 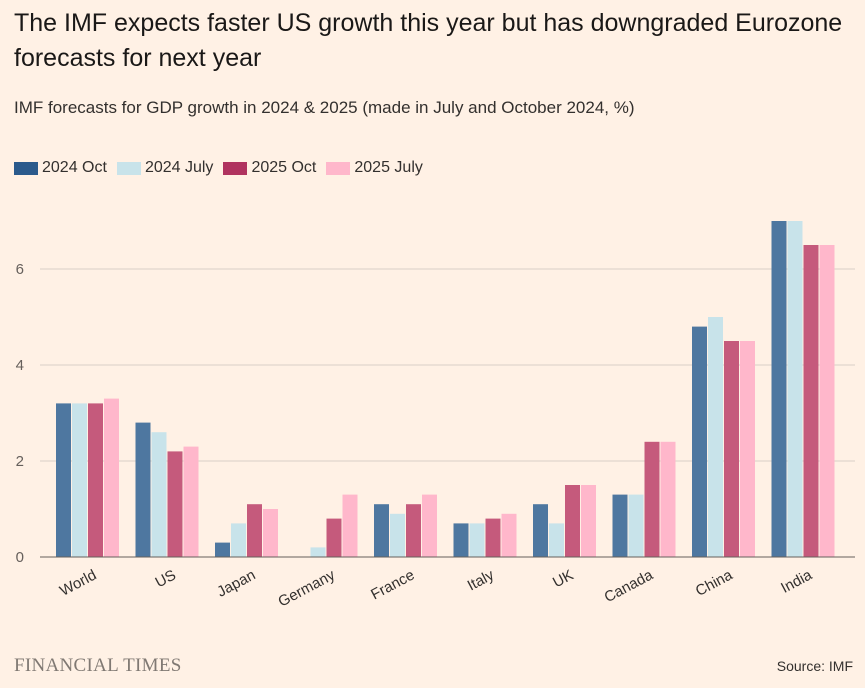 I want to click on legend-swatch-2024-oct, so click(x=26, y=168).